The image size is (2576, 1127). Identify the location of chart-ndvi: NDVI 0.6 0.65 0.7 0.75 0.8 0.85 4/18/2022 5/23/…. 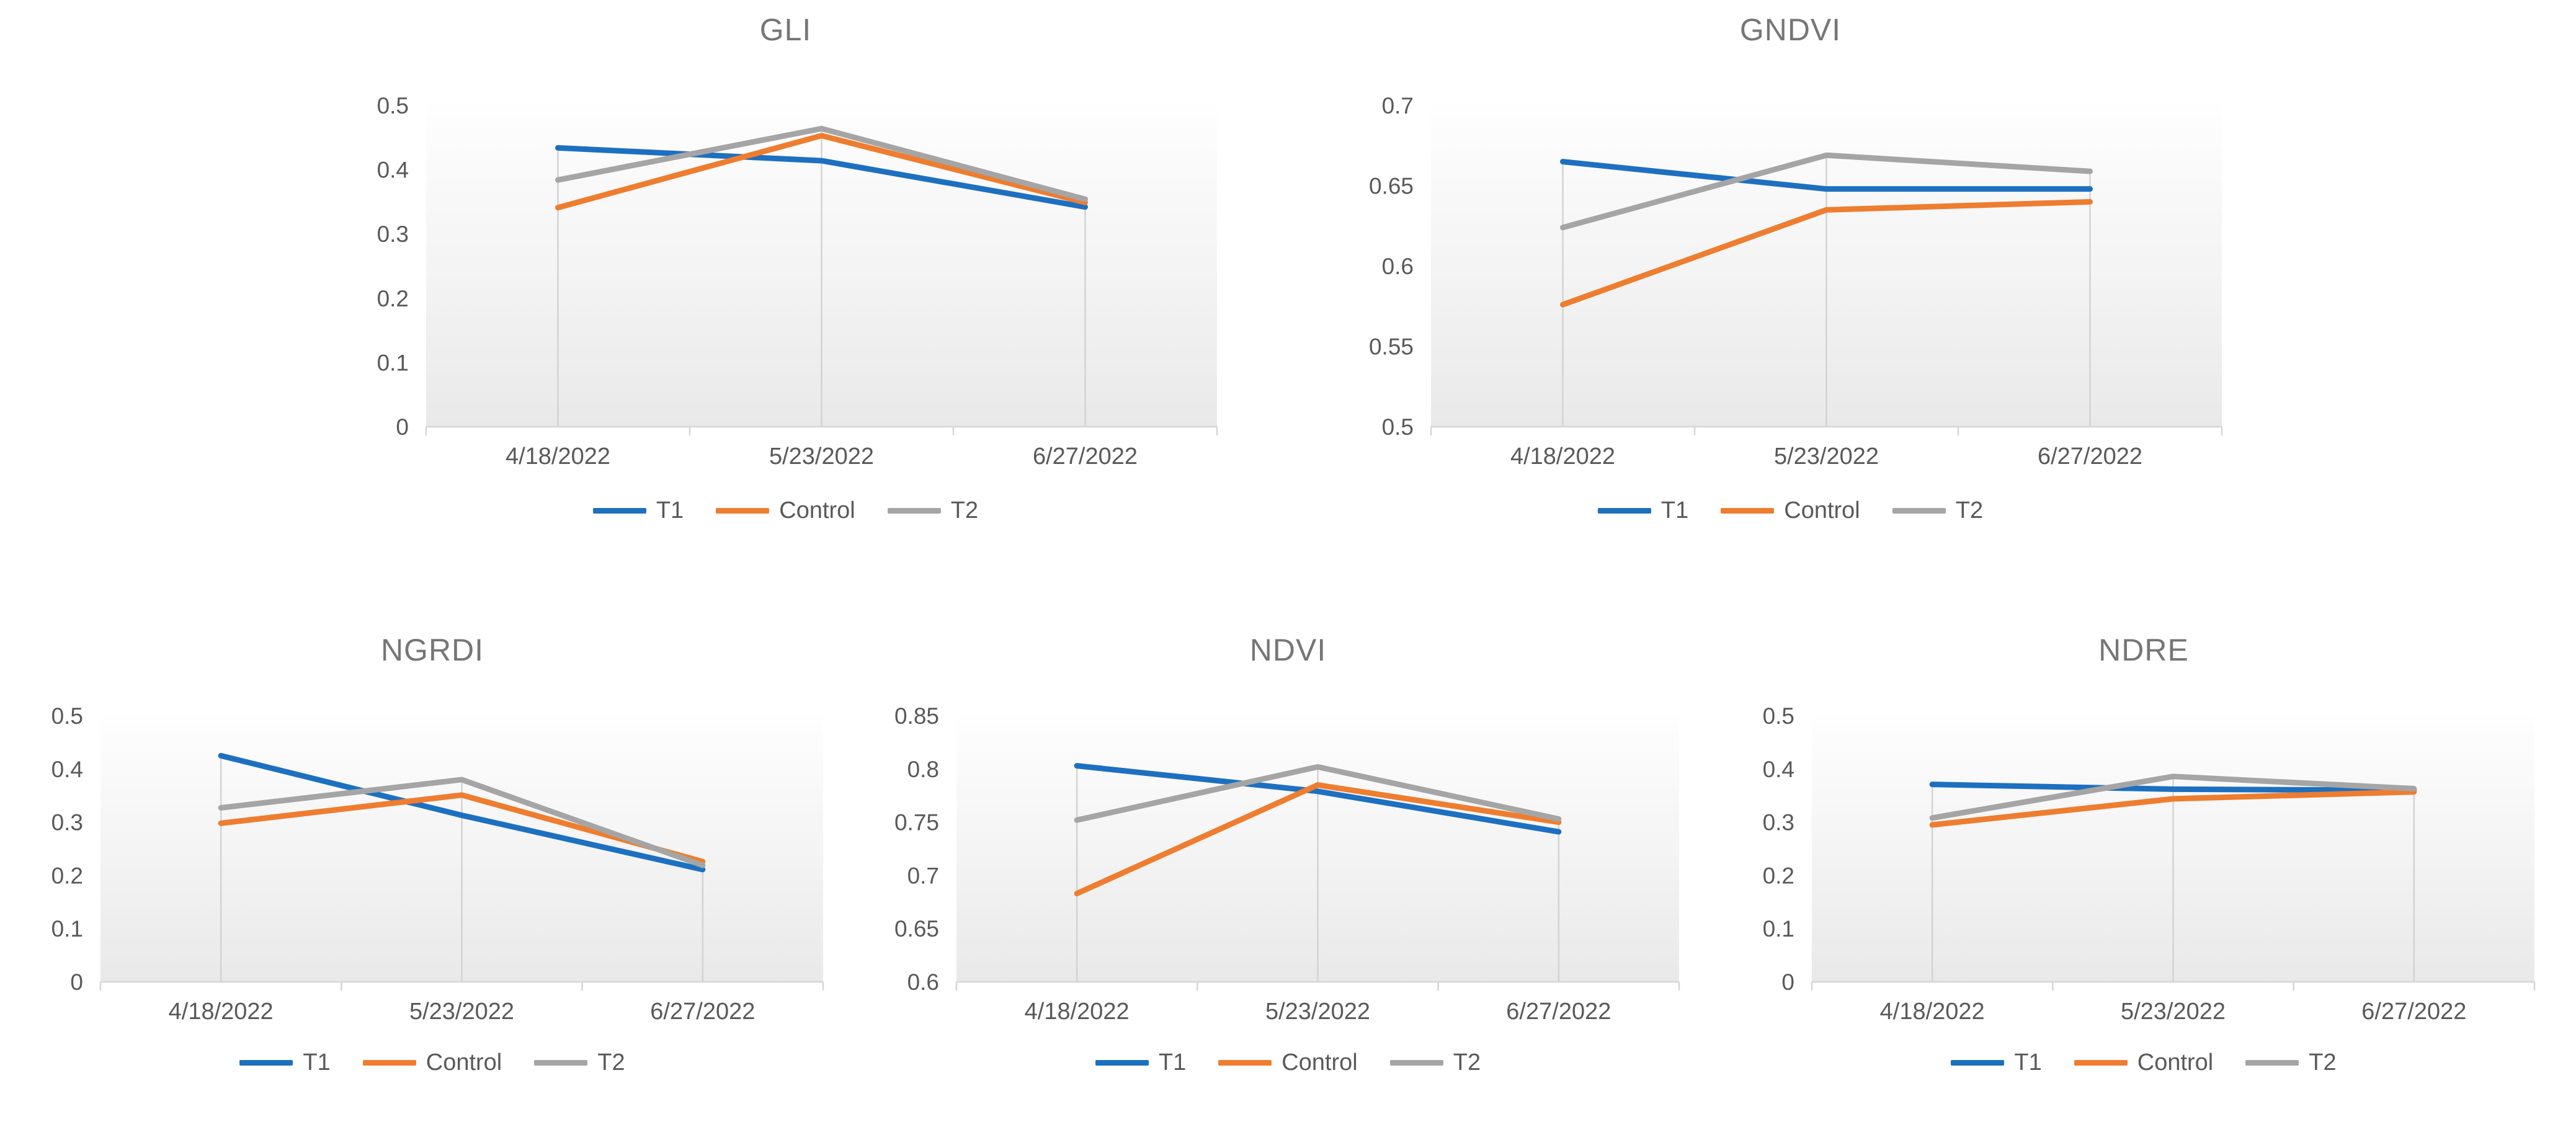
(1288, 854).